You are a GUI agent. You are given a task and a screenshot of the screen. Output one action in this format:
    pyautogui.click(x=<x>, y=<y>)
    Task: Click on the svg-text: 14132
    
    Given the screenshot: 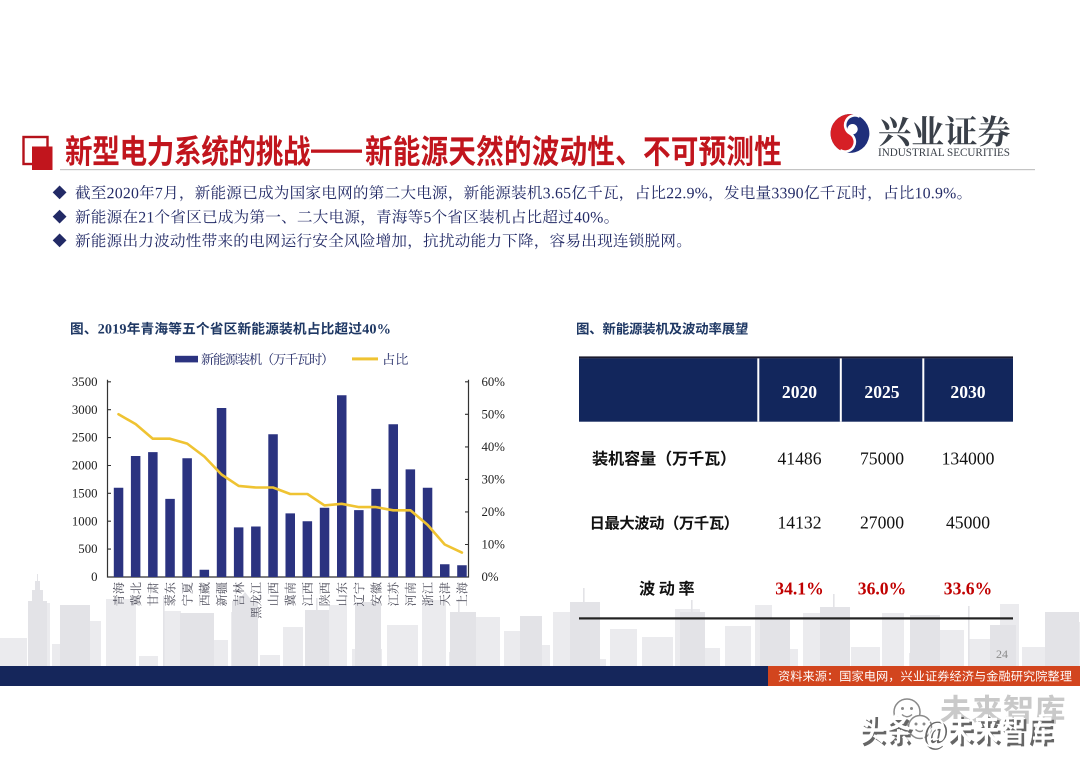 What is the action you would take?
    pyautogui.click(x=800, y=523)
    